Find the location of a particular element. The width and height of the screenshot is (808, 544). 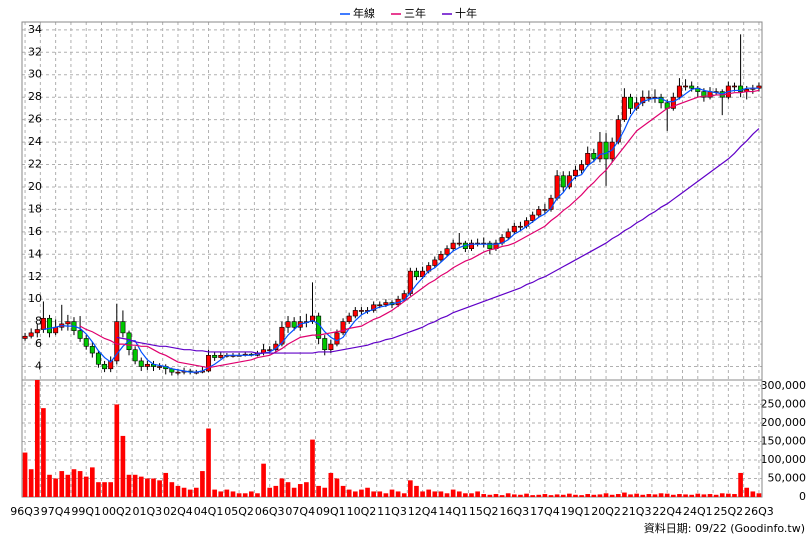

x-tick-label: 99Q1 is located at coordinates (86, 511).